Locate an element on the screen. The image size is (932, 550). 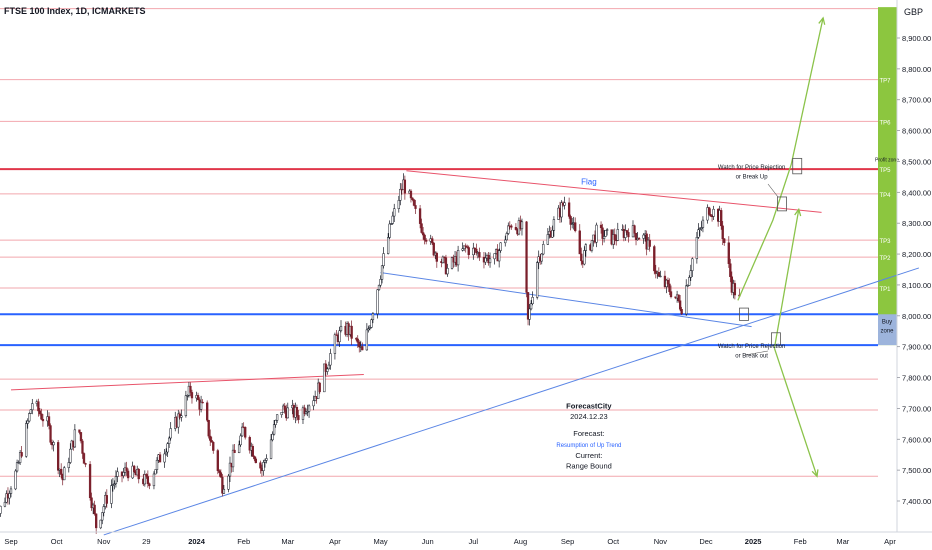
projection-arrows is located at coordinates (781, 247).